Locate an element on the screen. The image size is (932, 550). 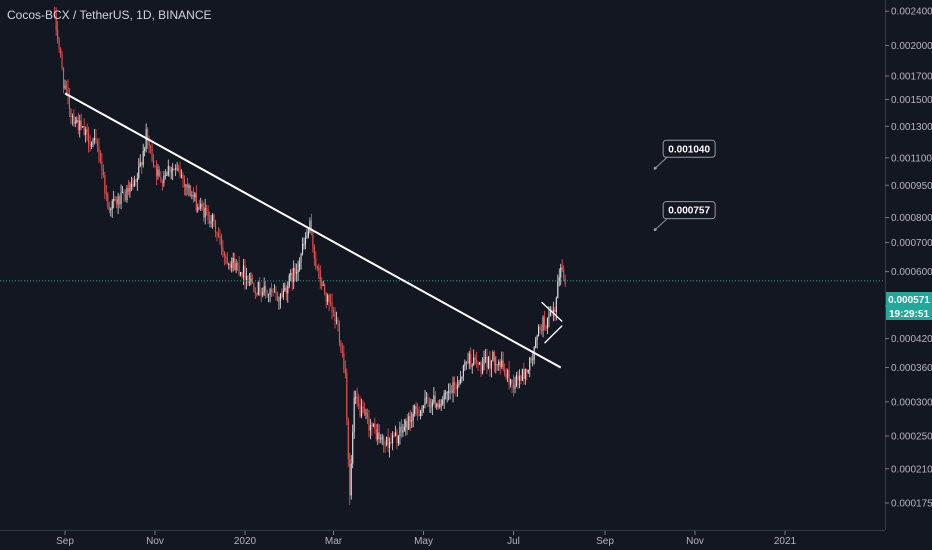
bar-countdown-box is located at coordinates (909, 313).